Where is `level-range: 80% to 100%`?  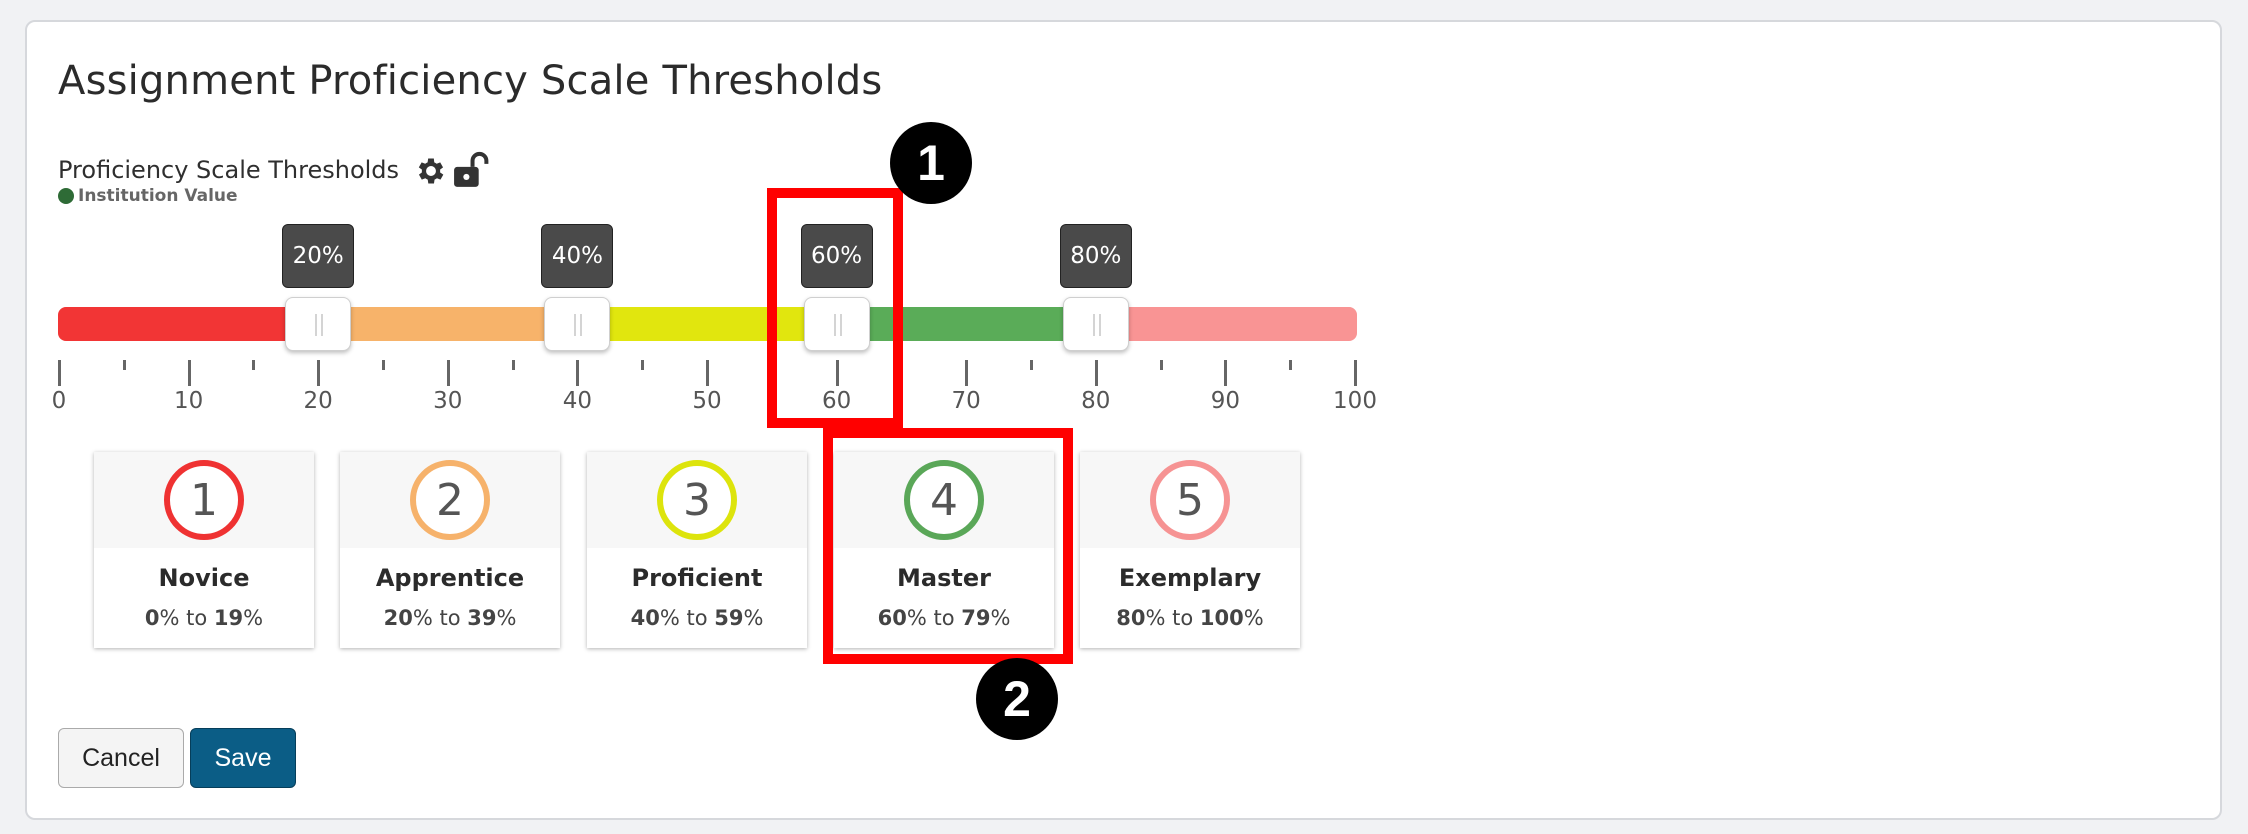 level-range: 80% to 100% is located at coordinates (1190, 618).